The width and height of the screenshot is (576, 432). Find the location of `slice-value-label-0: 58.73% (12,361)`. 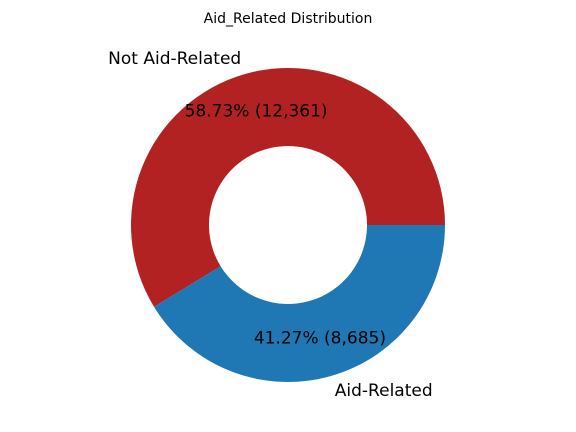

slice-value-label-0: 58.73% (12,361) is located at coordinates (256, 112).